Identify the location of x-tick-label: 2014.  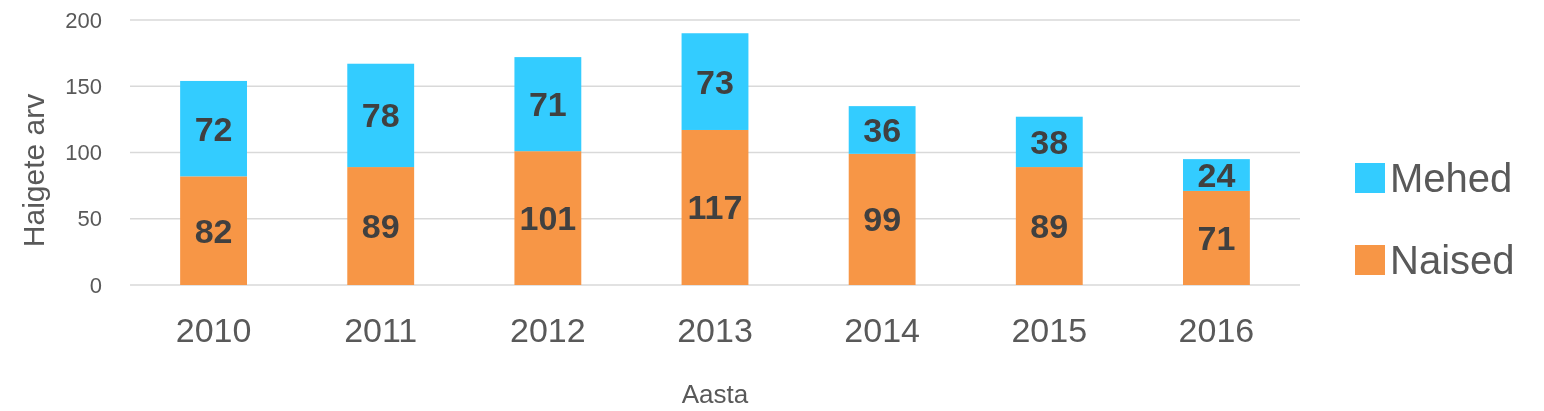
(882, 330).